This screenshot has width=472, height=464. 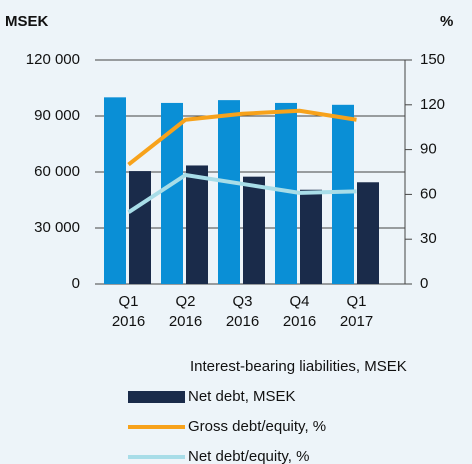 I want to click on y2-tick-label: 30, so click(x=428, y=238).